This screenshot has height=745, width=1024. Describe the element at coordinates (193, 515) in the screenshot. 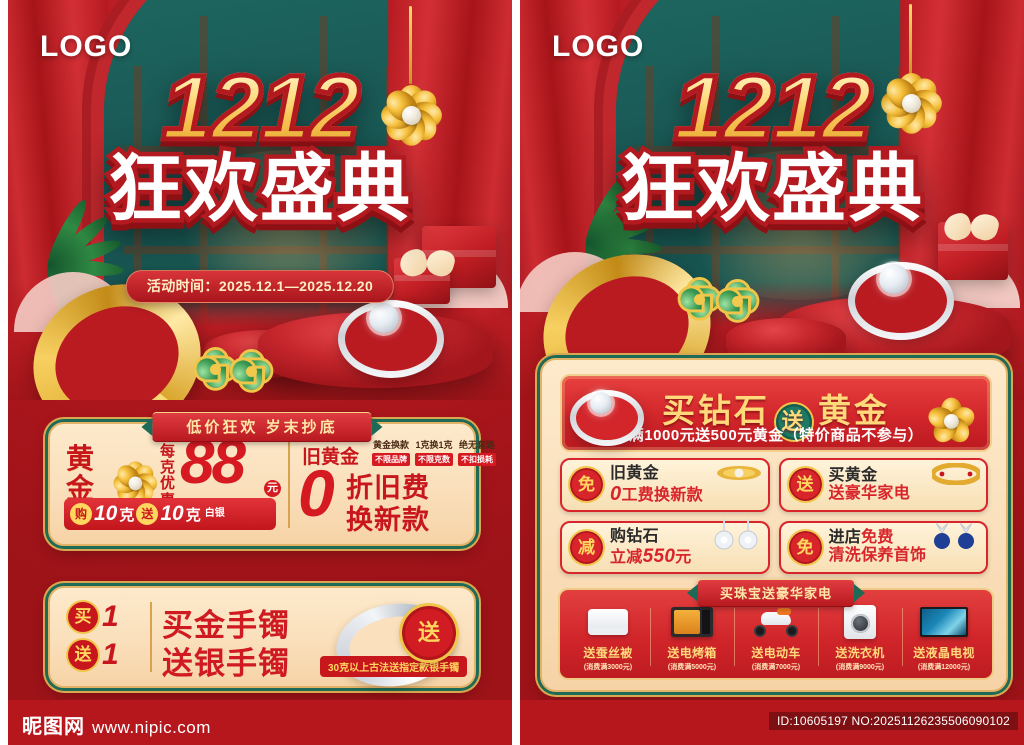

I see `give-unit: 克` at that location.